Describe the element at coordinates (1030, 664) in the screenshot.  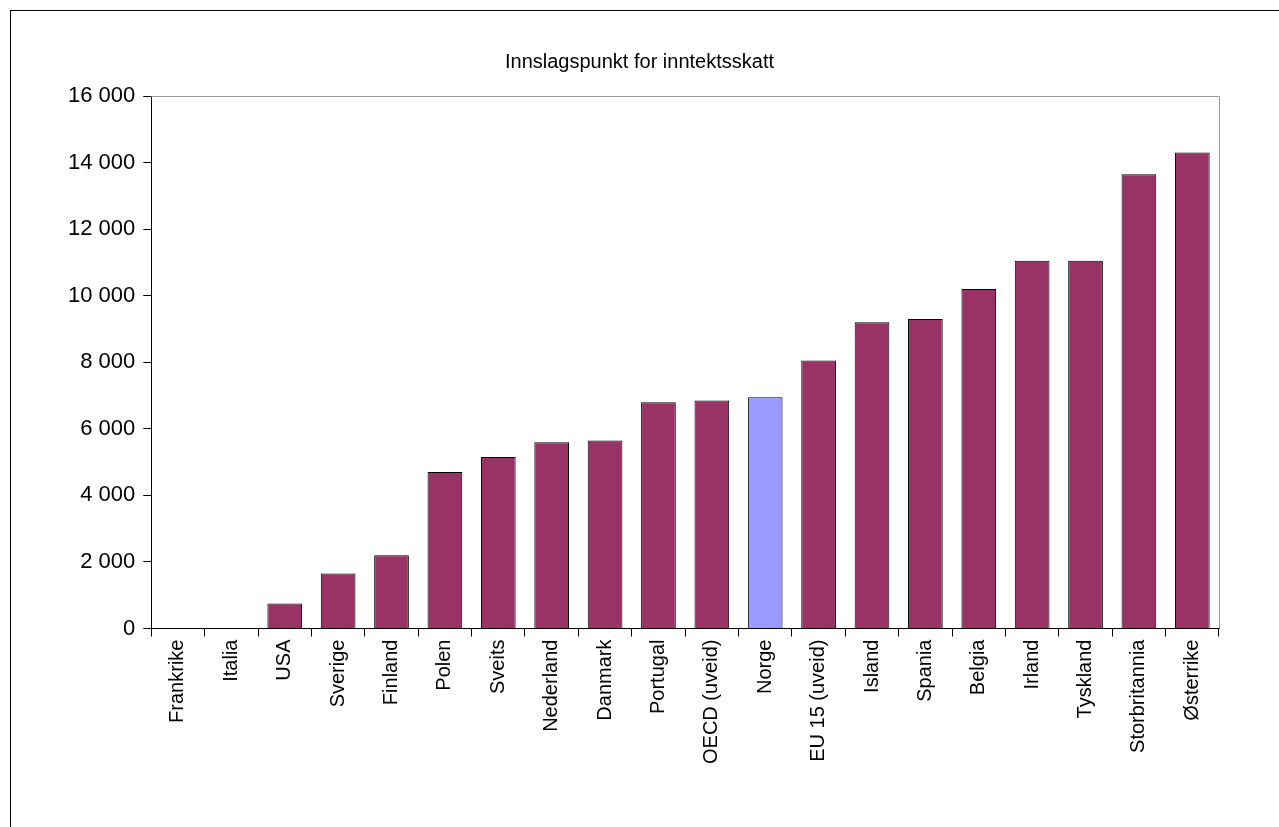
I see `x-tick-label: Irland` at that location.